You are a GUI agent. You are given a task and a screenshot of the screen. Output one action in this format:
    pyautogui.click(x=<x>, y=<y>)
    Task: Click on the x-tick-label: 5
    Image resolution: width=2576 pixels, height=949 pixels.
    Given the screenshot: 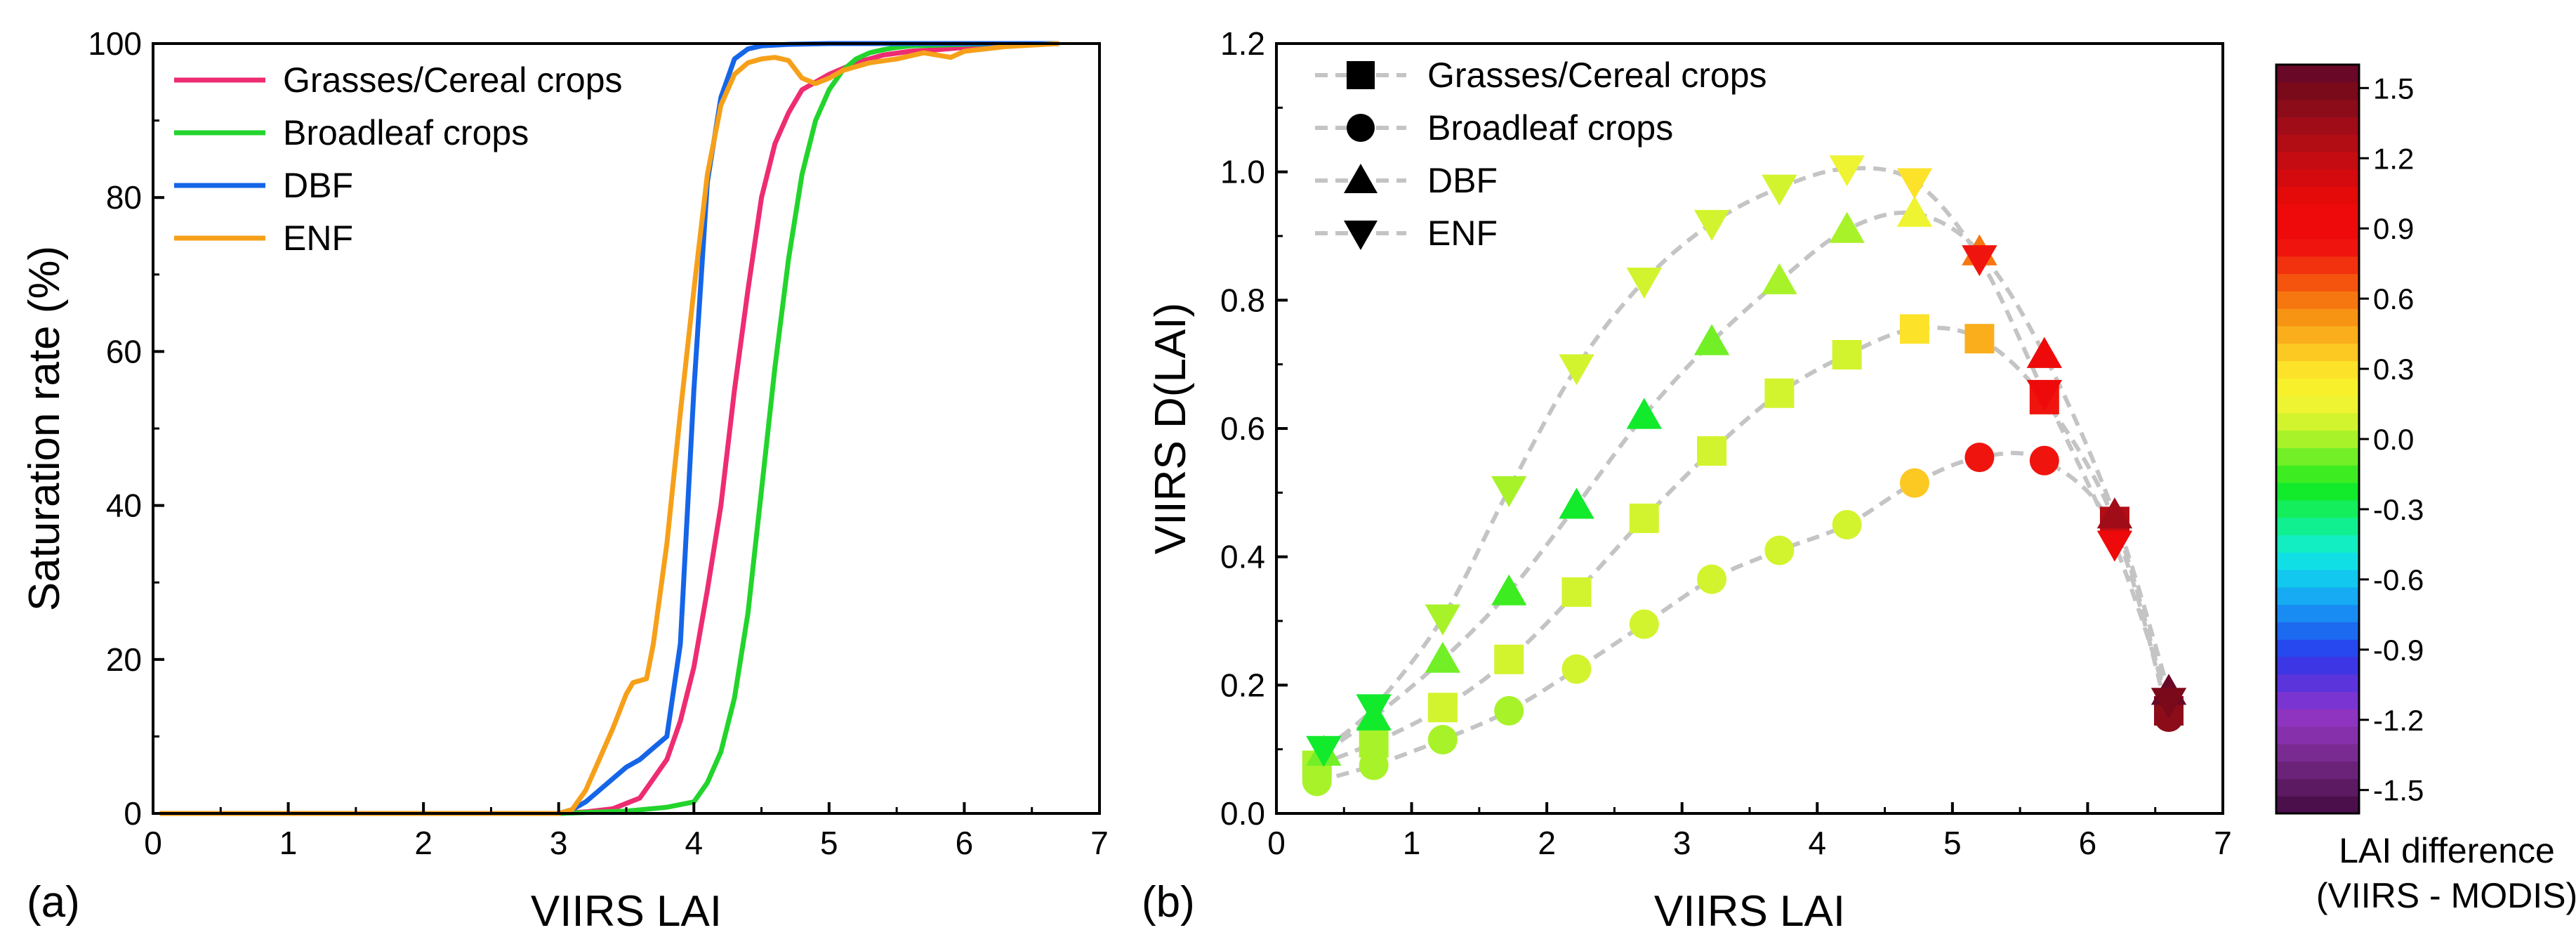 What is the action you would take?
    pyautogui.click(x=829, y=843)
    